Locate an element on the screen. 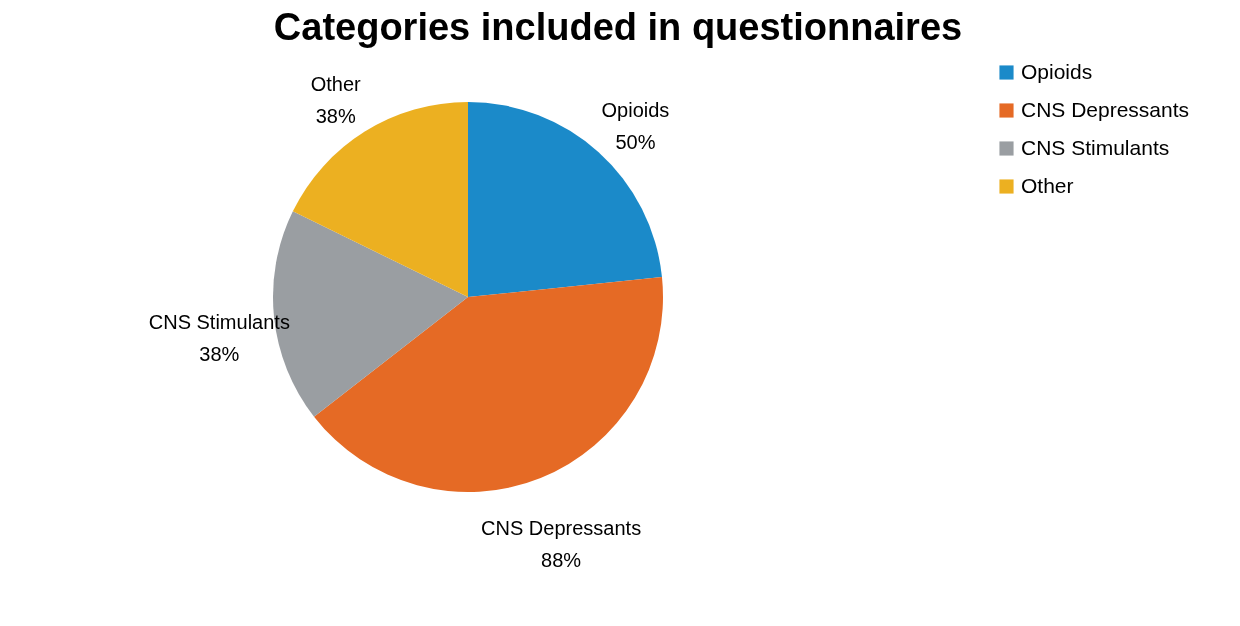  slice-label: Opioids is located at coordinates (635, 110).